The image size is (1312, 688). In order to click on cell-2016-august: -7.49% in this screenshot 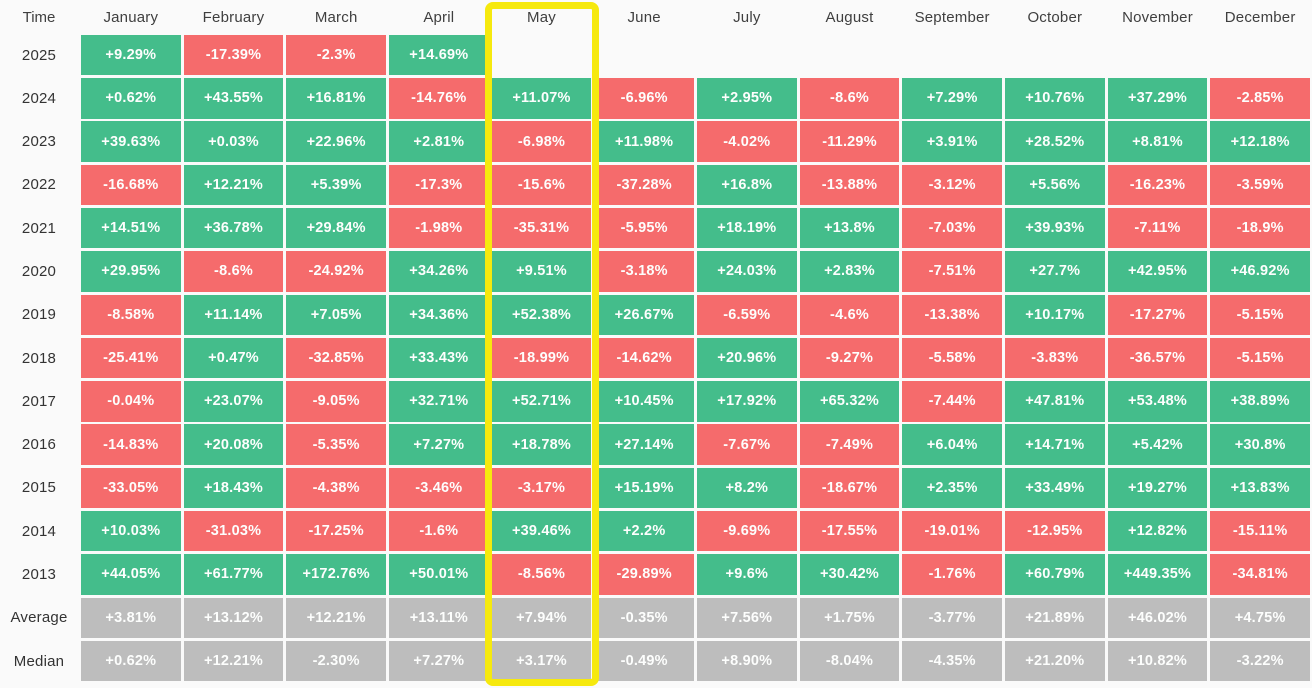, I will do `click(849, 444)`.